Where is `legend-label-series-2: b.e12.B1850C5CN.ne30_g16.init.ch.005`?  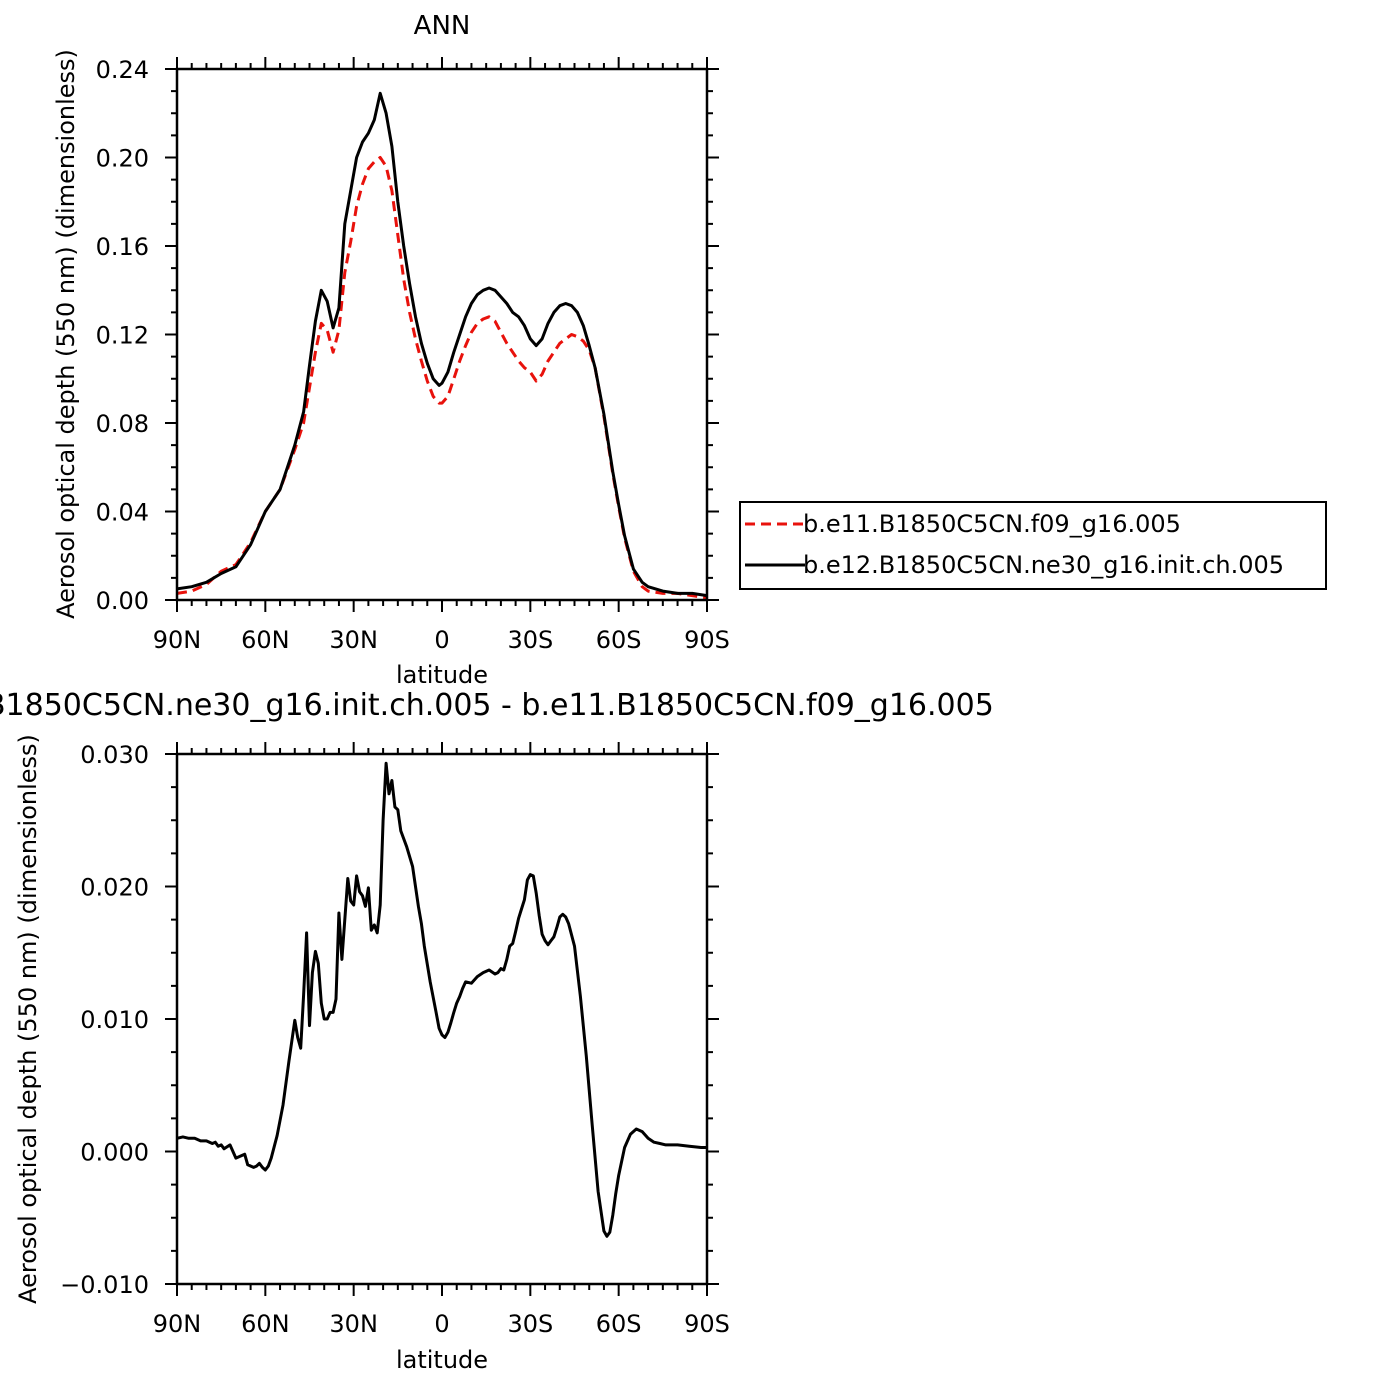 legend-label-series-2: b.e12.B1850C5CN.ne30_g16.init.ch.005 is located at coordinates (1043, 565).